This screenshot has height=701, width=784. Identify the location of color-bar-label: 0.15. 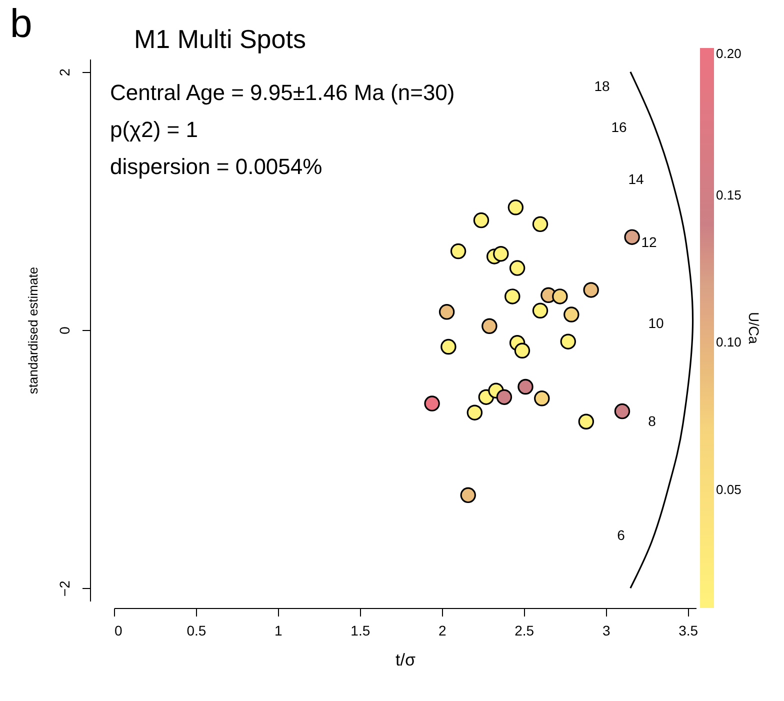
(729, 194).